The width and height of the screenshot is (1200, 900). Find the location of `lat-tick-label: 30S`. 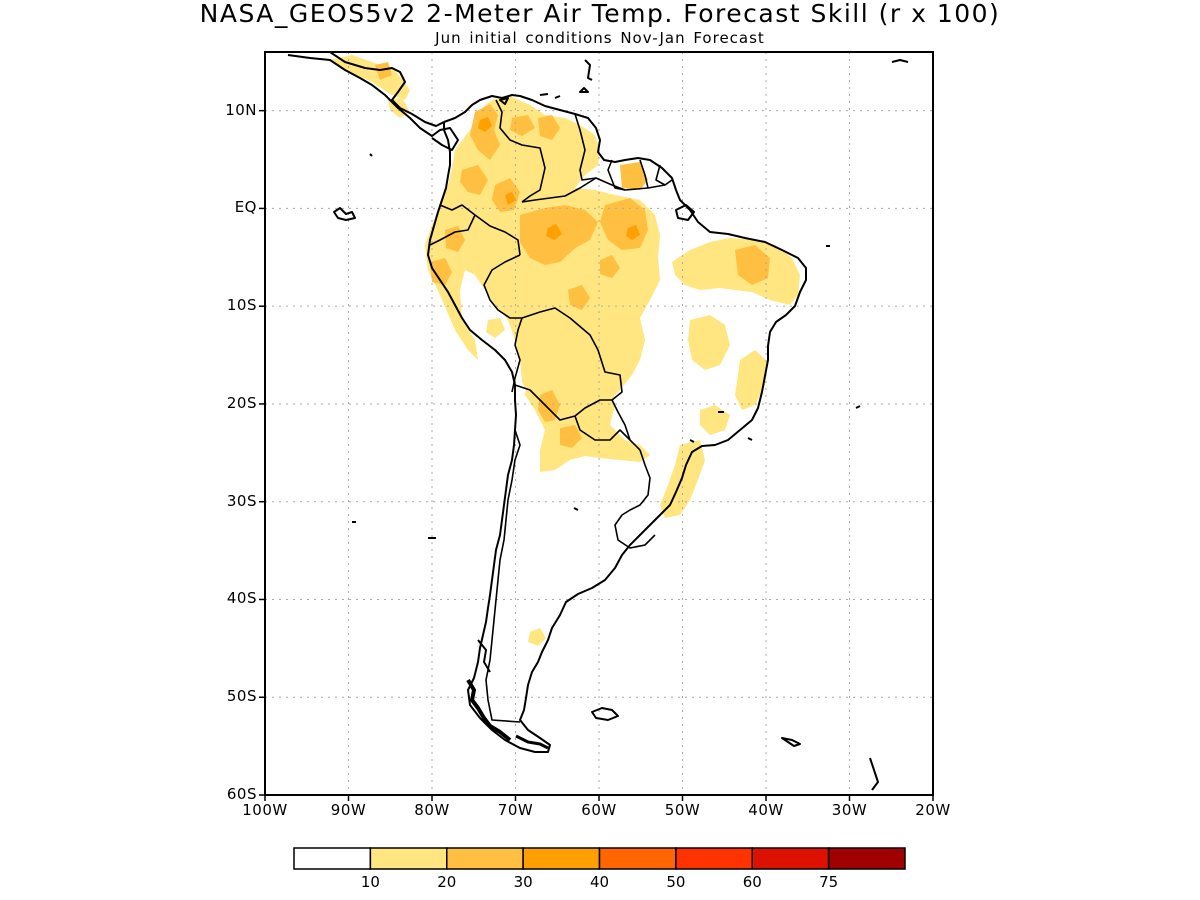

lat-tick-label: 30S is located at coordinates (241, 500).